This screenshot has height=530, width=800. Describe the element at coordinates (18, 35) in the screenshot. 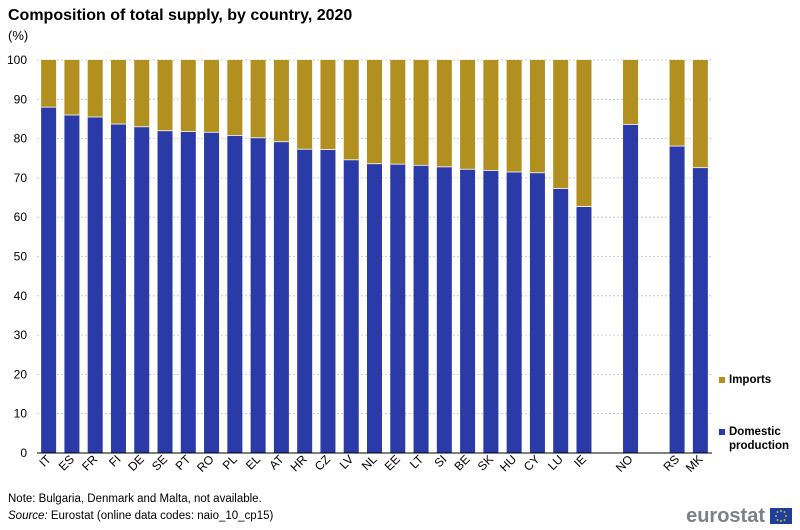

I see `chart-unit: (%)` at that location.